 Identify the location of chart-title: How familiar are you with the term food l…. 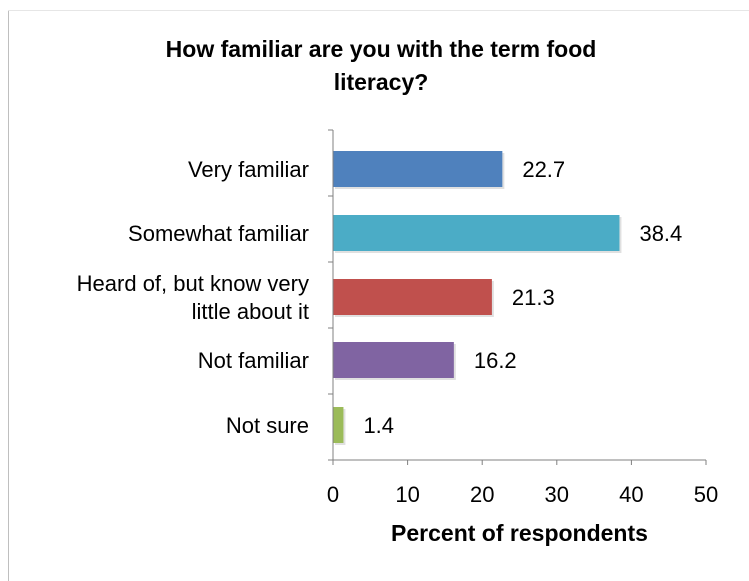
(381, 65).